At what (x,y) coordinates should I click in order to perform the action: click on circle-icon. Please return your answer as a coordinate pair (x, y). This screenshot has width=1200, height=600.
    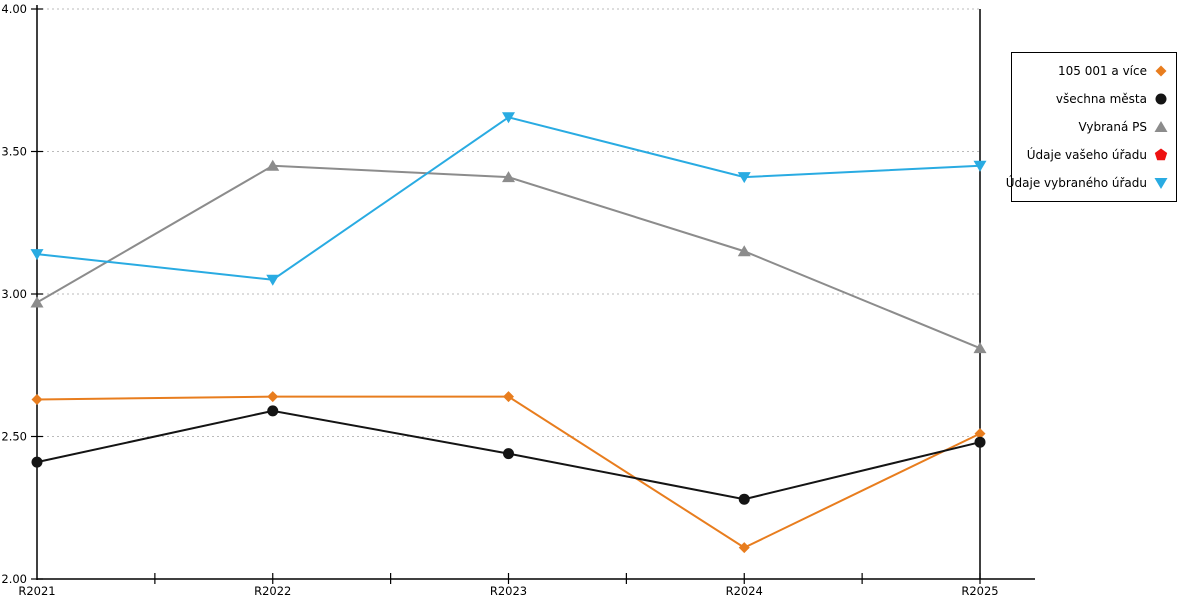
    Looking at the image, I should click on (1161, 99).